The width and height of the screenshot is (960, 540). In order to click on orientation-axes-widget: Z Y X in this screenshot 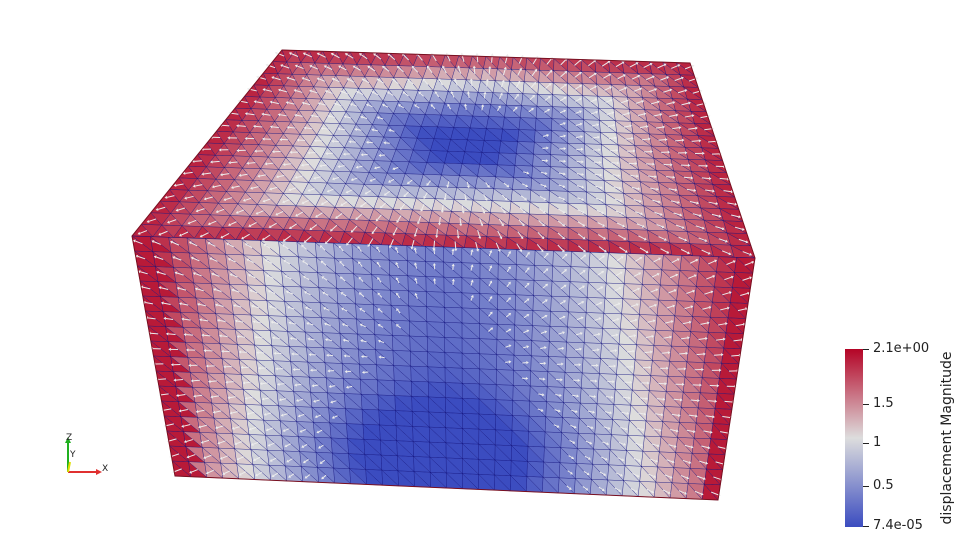, I will do `click(88, 457)`.